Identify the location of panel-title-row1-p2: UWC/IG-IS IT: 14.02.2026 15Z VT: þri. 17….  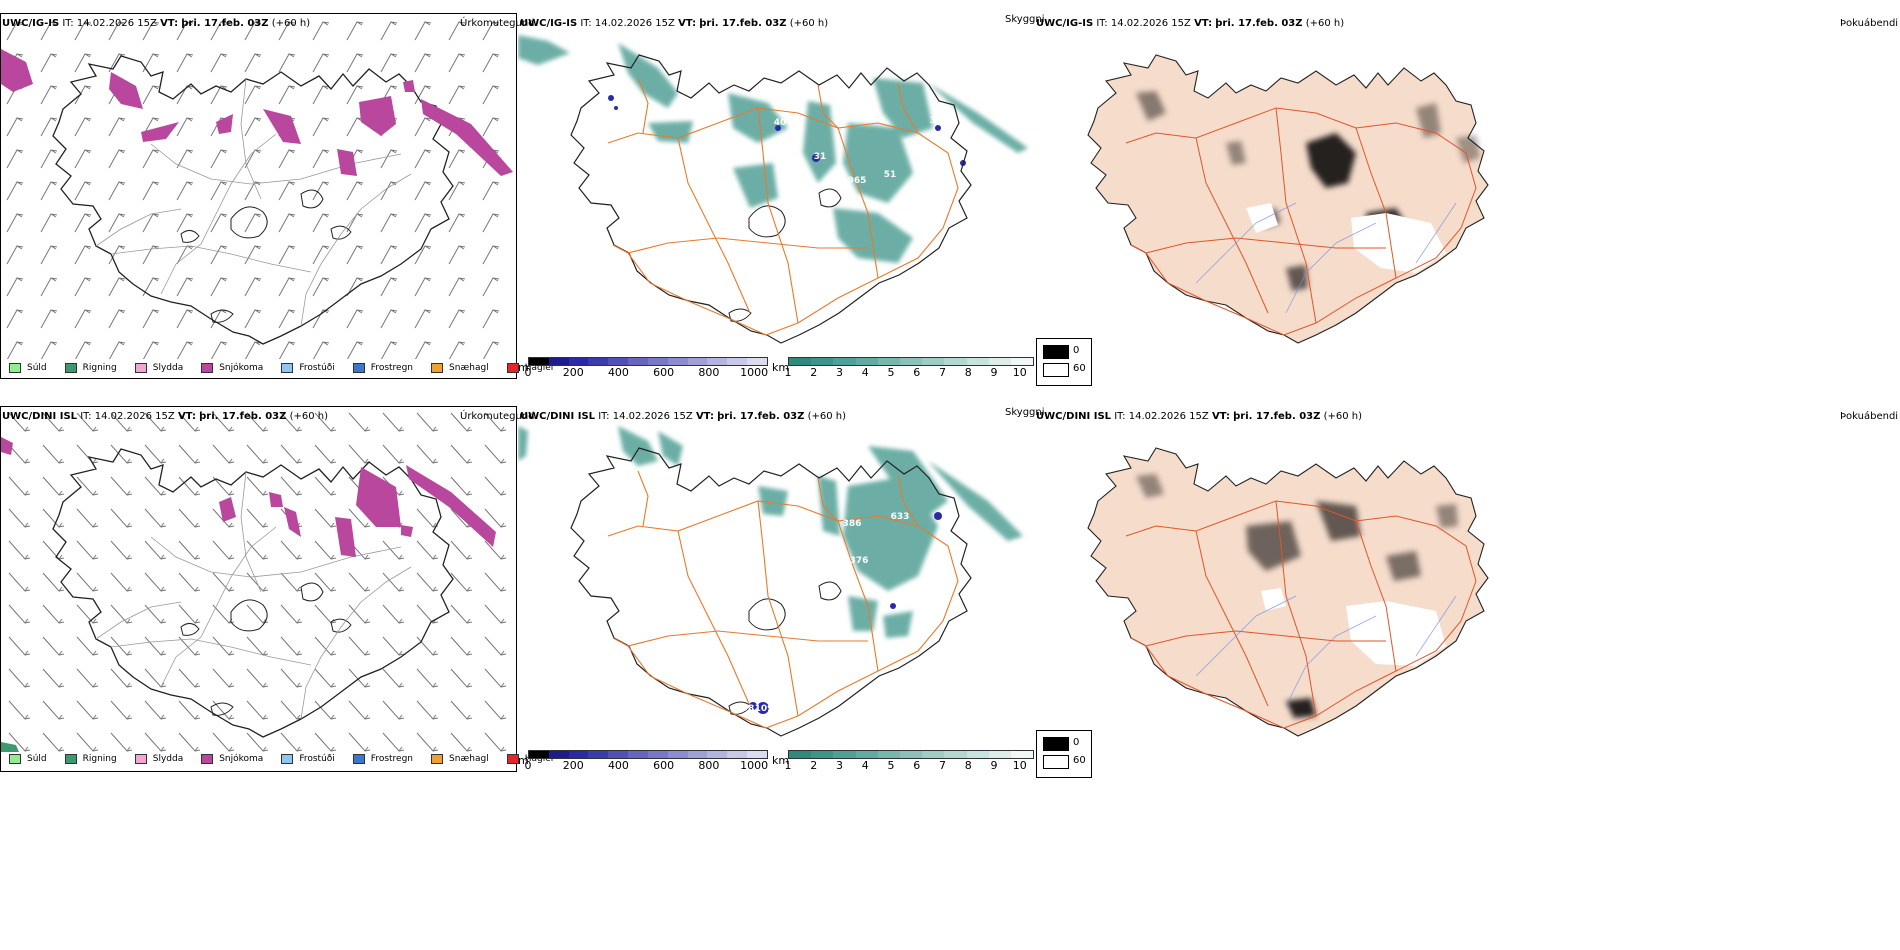
(674, 23).